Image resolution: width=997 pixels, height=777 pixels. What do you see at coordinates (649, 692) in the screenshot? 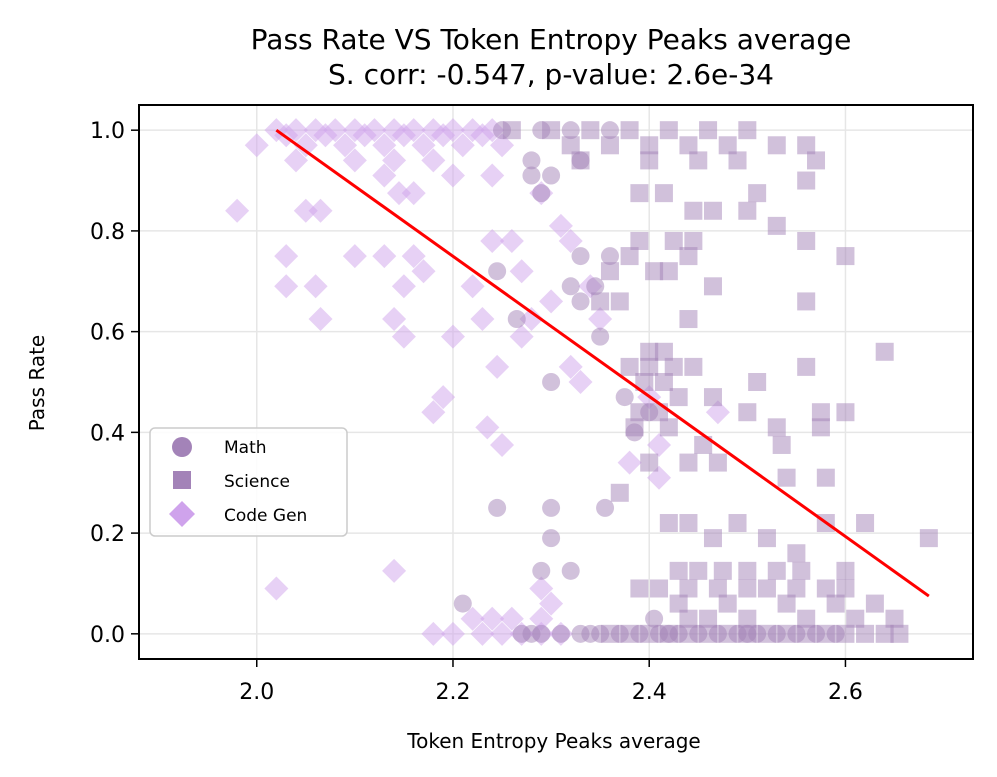
I see `x-tick-label: 2.4` at bounding box center [649, 692].